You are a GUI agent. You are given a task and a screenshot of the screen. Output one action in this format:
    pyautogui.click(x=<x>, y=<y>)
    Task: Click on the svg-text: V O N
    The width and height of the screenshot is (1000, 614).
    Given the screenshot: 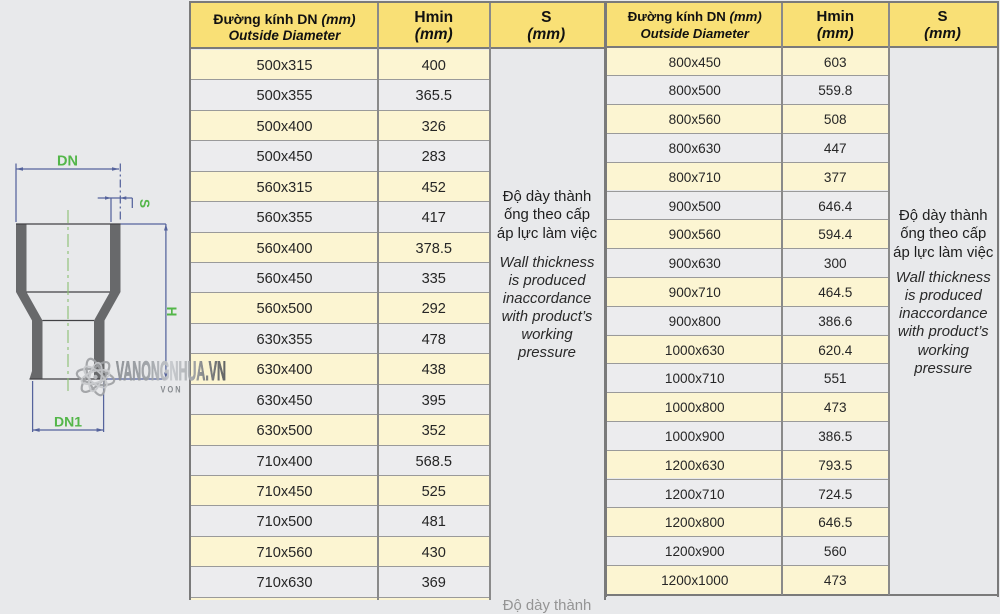 What is the action you would take?
    pyautogui.click(x=171, y=390)
    